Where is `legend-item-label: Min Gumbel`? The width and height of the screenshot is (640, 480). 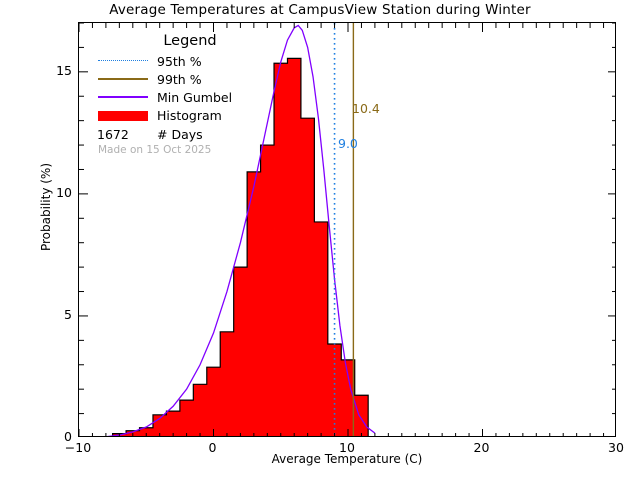 legend-item-label: Min Gumbel is located at coordinates (195, 97).